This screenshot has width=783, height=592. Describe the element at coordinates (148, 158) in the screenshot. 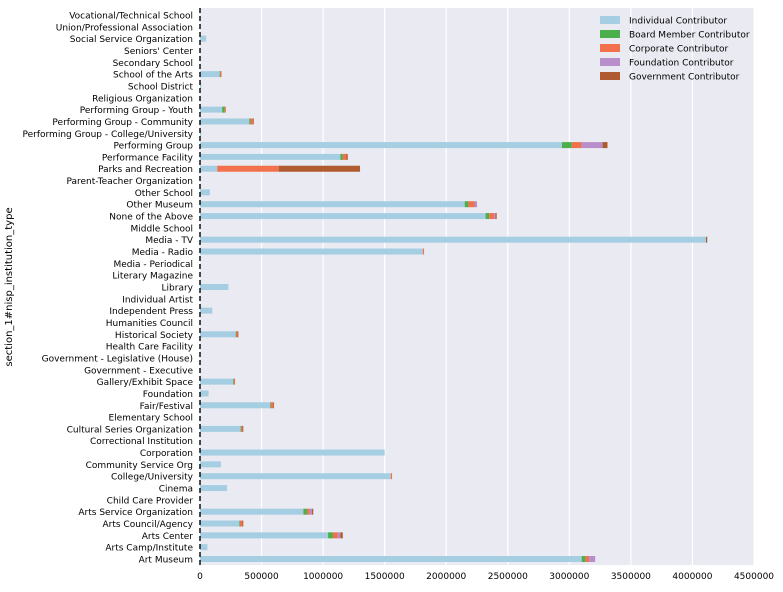

I see `y-tick-label: Performance Facility` at that location.